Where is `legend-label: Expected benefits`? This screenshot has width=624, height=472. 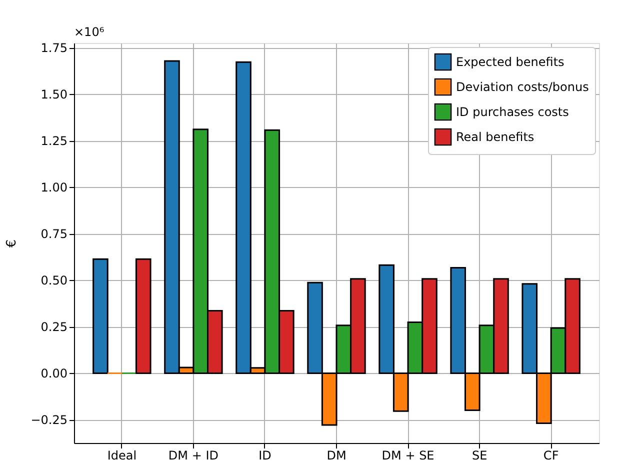
legend-label: Expected benefits is located at coordinates (510, 62).